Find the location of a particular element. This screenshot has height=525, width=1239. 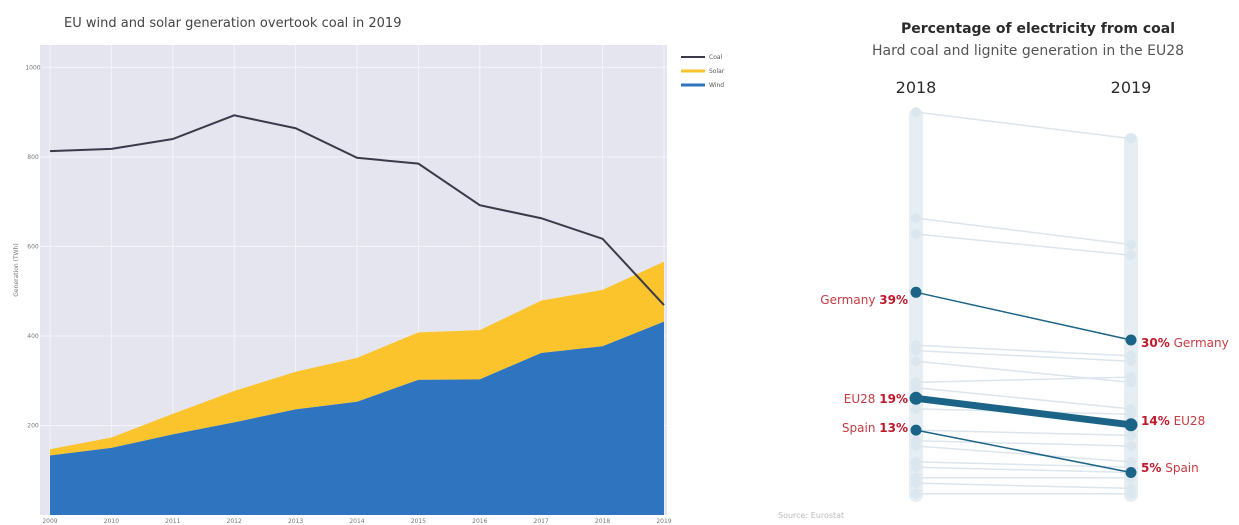

x-tick-label-0: 2009 is located at coordinates (49, 521).